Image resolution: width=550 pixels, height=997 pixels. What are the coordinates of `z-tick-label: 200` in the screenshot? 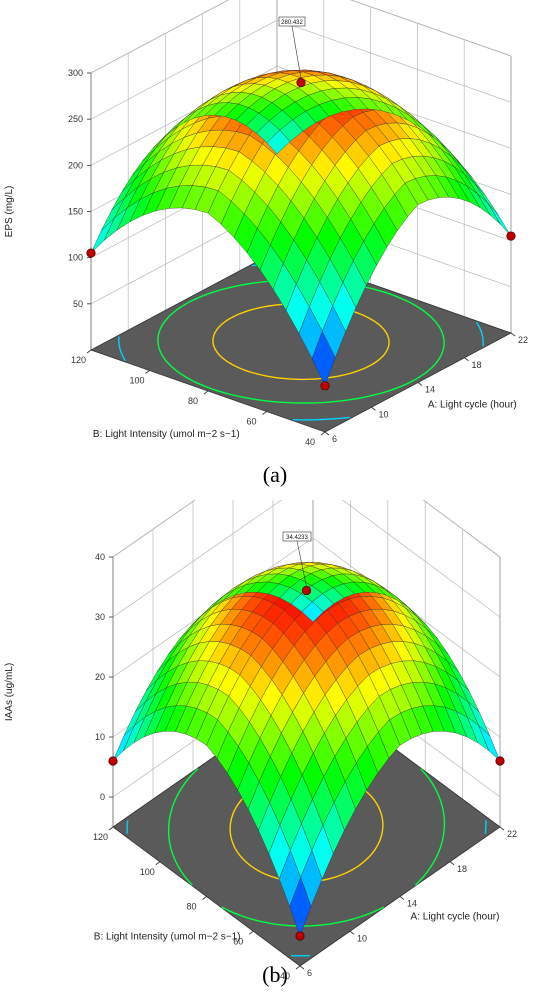 It's located at (75, 165).